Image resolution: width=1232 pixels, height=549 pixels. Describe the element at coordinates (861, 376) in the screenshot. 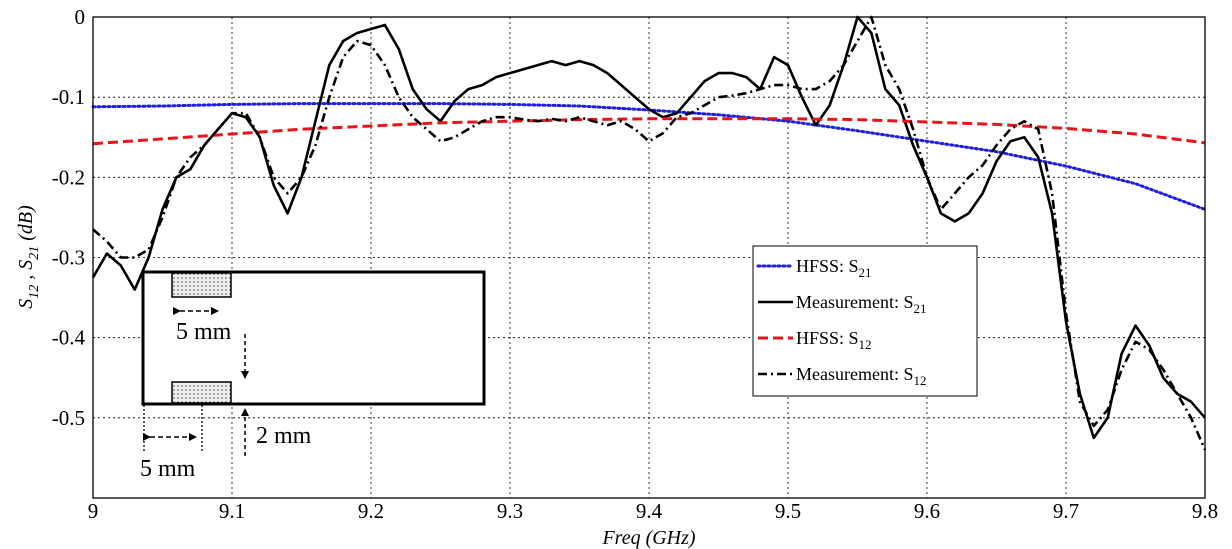

I see `legend-label-measurement-s12: Measurement: S12` at that location.